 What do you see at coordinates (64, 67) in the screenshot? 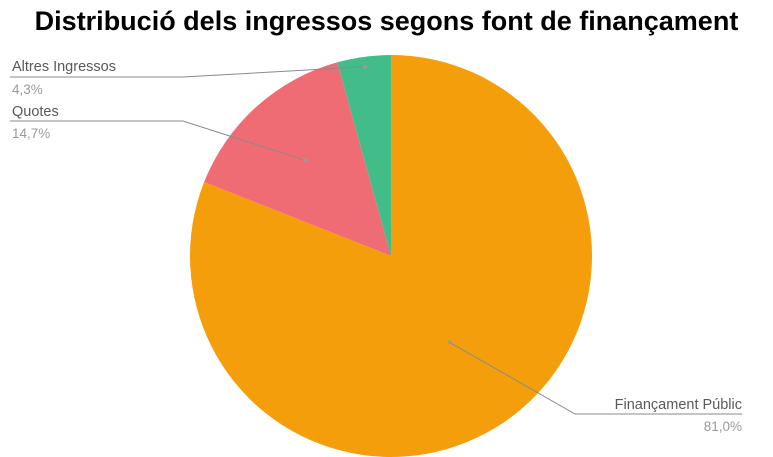
I see `slice-label: Altres Ingressos` at bounding box center [64, 67].